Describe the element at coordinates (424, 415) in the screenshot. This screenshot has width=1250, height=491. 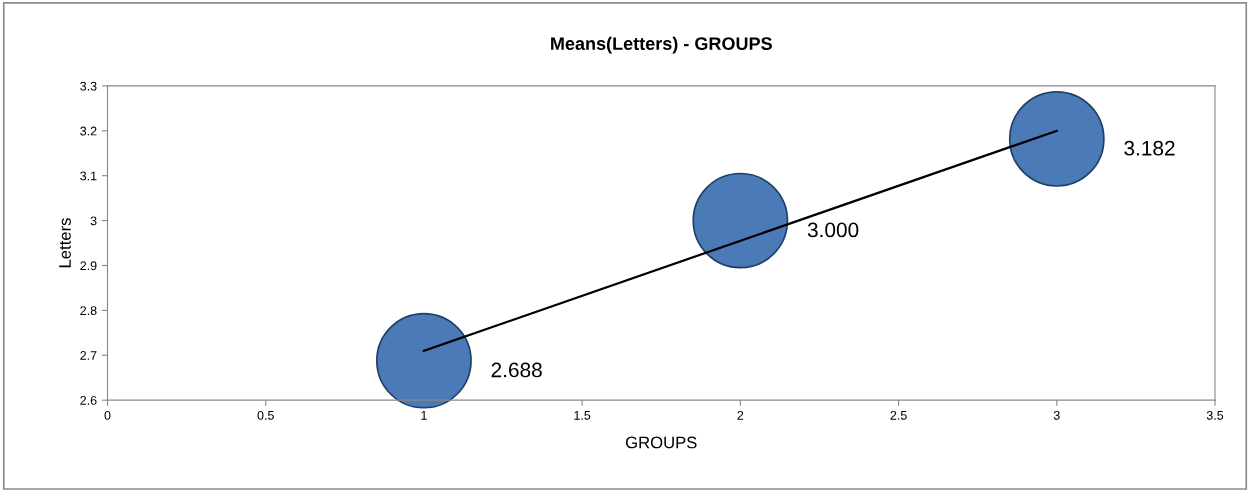
I see `x-tick-label: 1` at that location.